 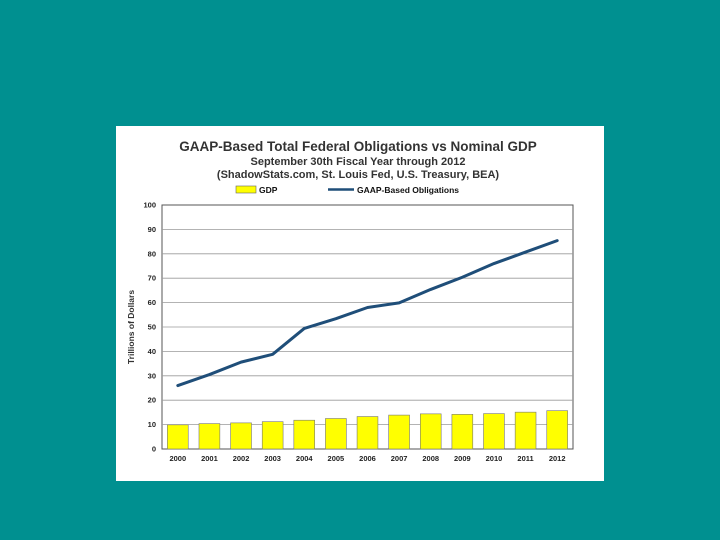 I want to click on x-tick-label: 2009, so click(x=462, y=458).